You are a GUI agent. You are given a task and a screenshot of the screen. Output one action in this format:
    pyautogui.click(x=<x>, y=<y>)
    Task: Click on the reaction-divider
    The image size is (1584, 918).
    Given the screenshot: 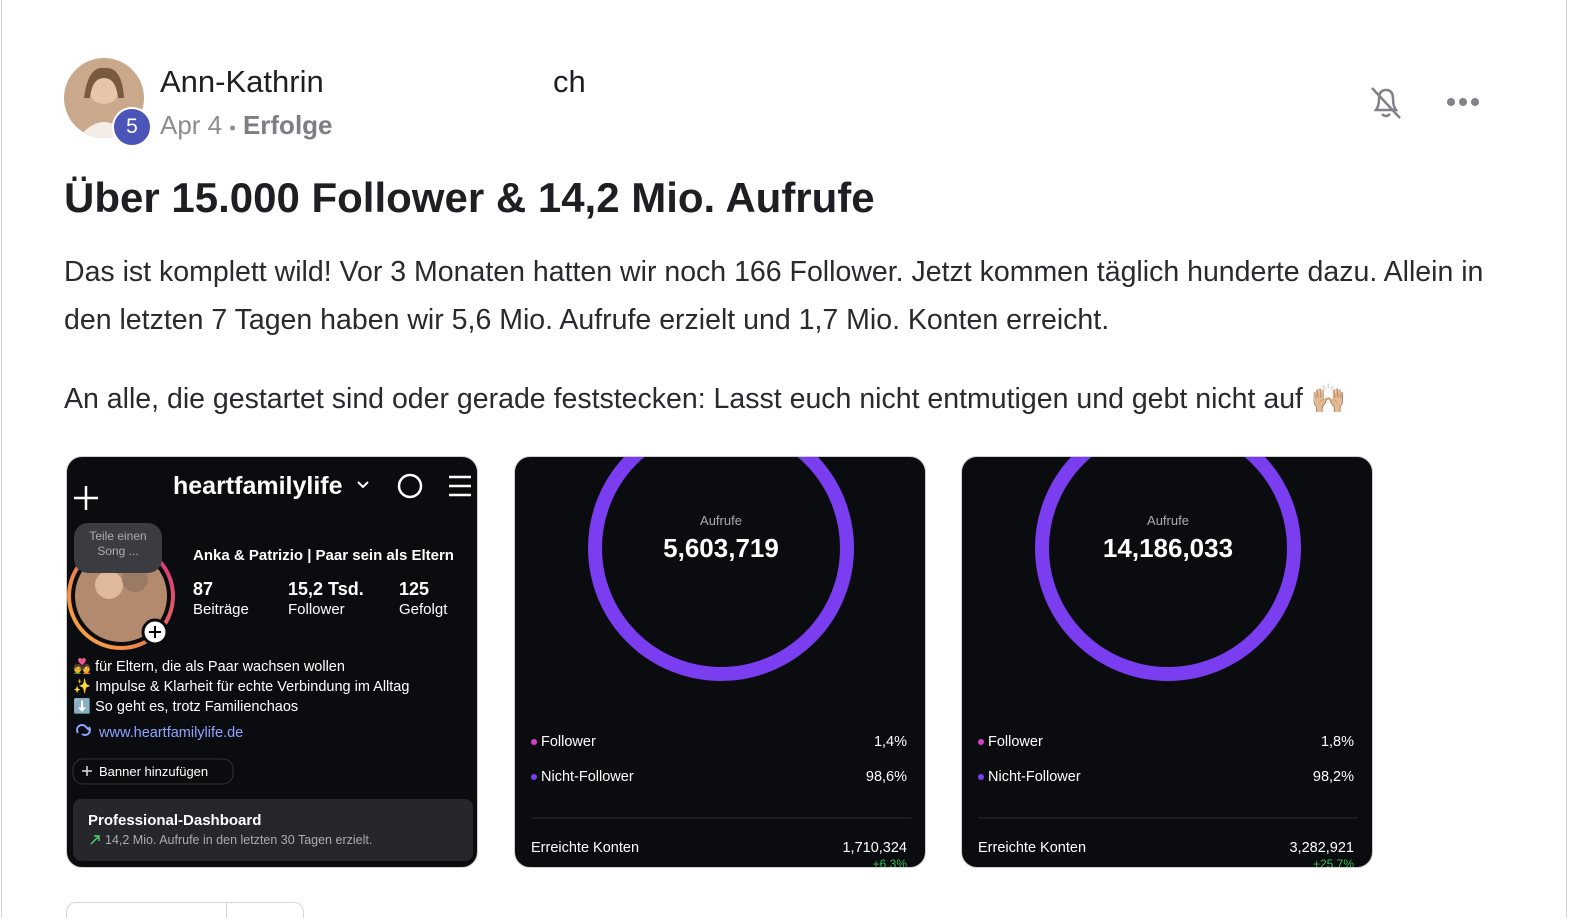 What is the action you would take?
    pyautogui.click(x=226, y=910)
    